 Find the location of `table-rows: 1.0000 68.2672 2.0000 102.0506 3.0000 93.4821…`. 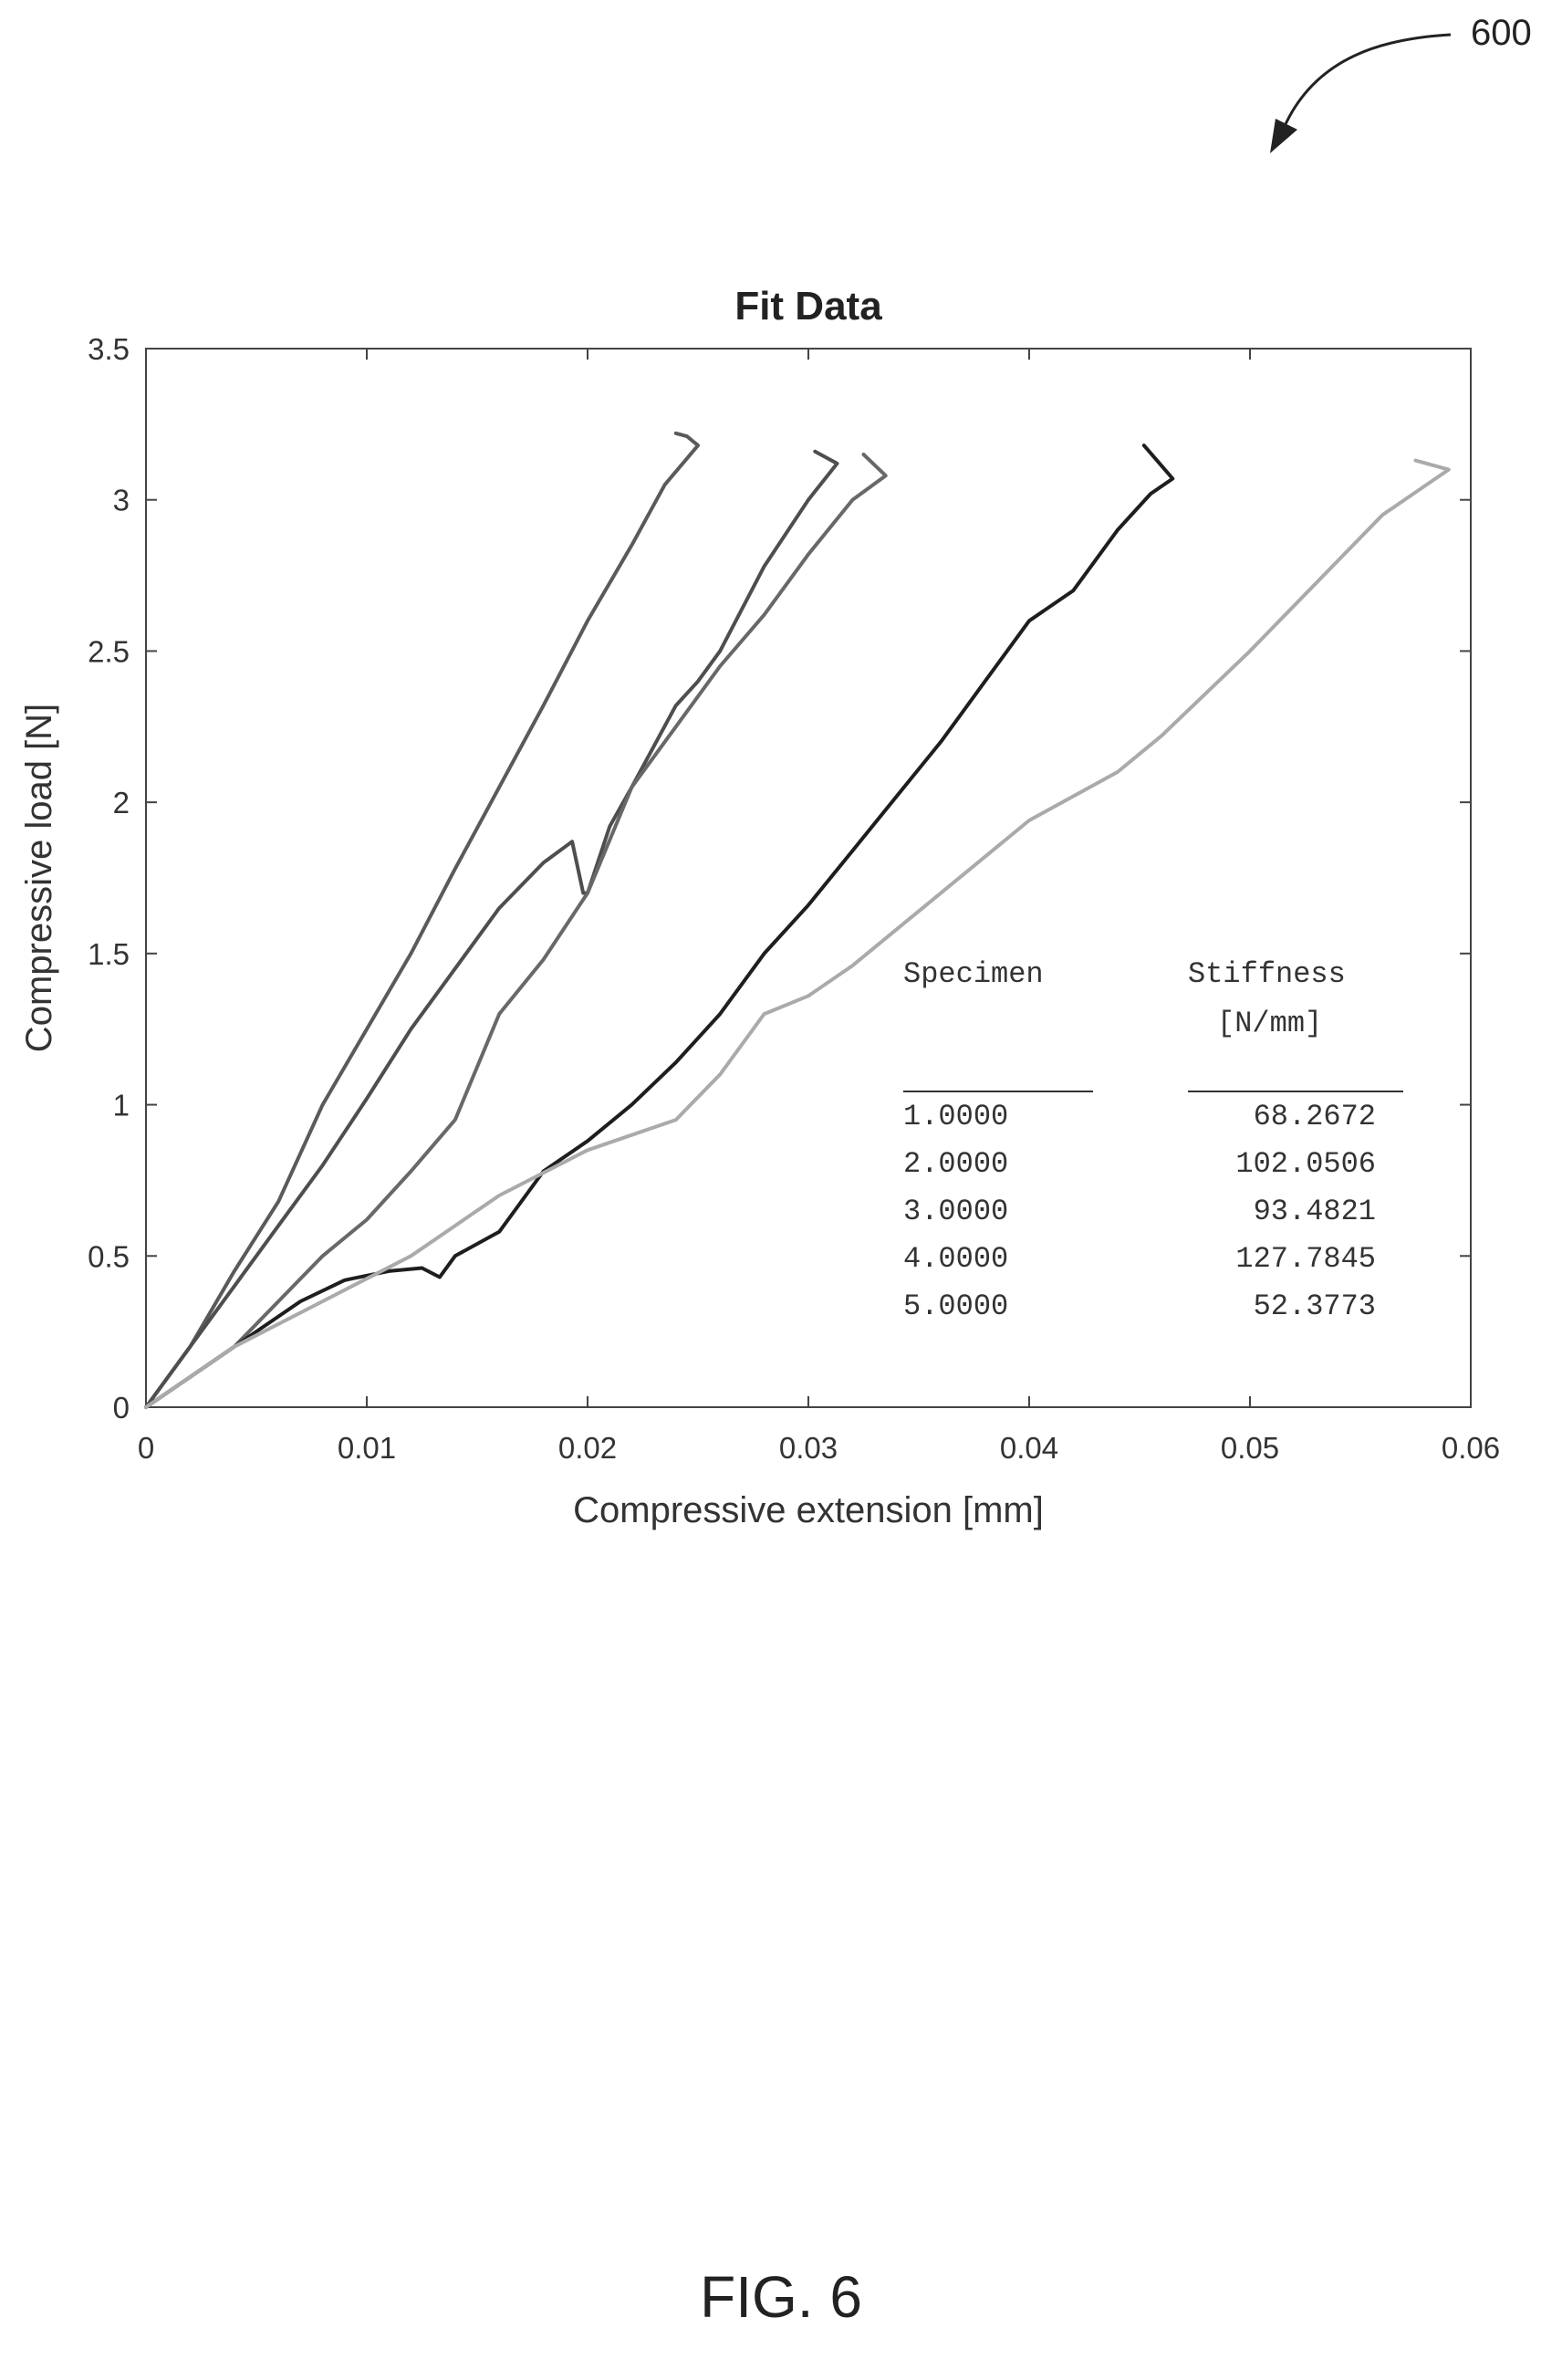

table-rows: 1.0000 68.2672 2.0000 102.0506 3.0000 93.4821… is located at coordinates (1139, 1211).